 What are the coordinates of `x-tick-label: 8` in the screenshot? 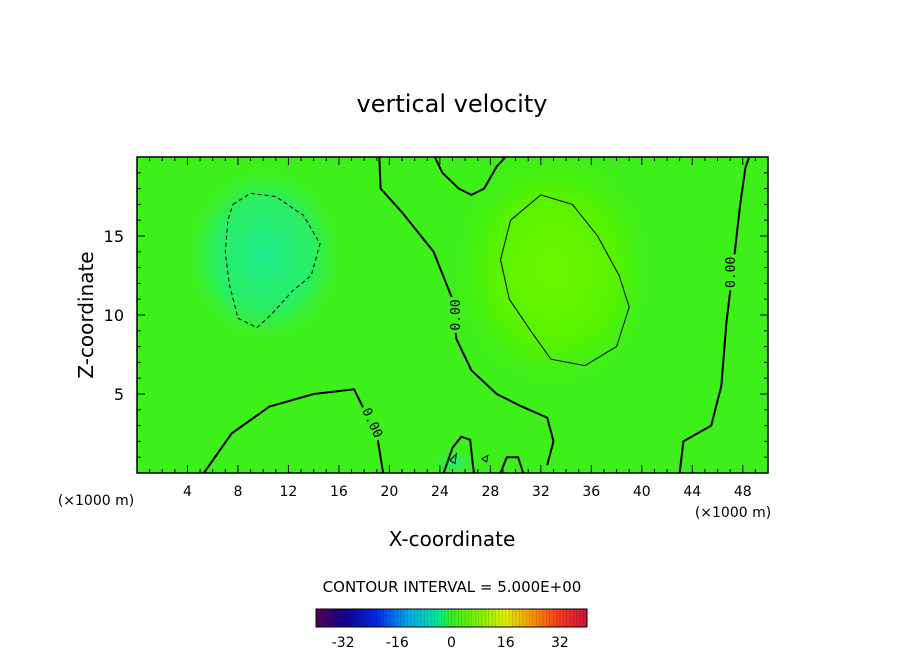 It's located at (237, 492).